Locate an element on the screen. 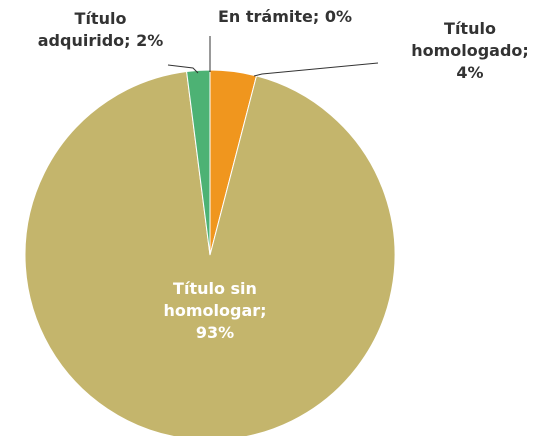 This screenshot has height=436, width=533. data-label: Título adquirido; 2% is located at coordinates (100, 29).